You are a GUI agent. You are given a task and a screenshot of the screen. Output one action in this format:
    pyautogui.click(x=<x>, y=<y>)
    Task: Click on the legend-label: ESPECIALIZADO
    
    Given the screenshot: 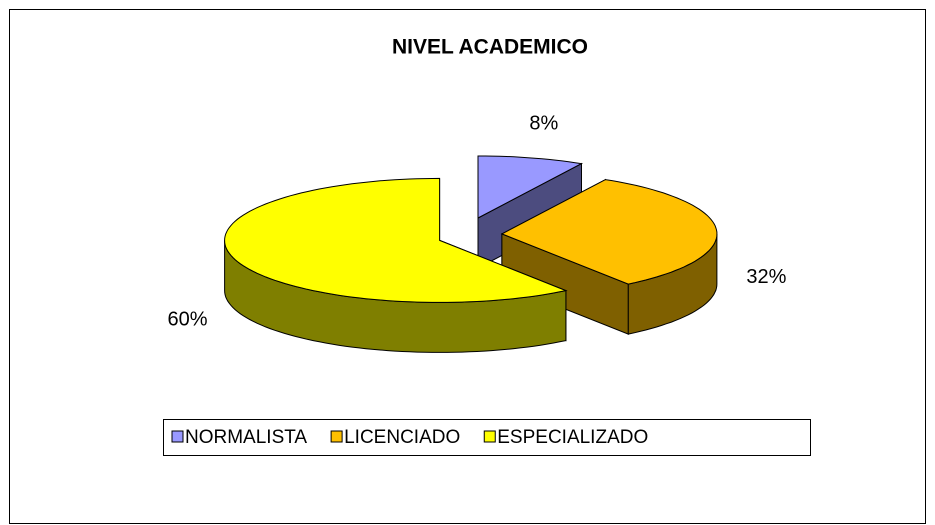 What is the action you would take?
    pyautogui.click(x=572, y=437)
    